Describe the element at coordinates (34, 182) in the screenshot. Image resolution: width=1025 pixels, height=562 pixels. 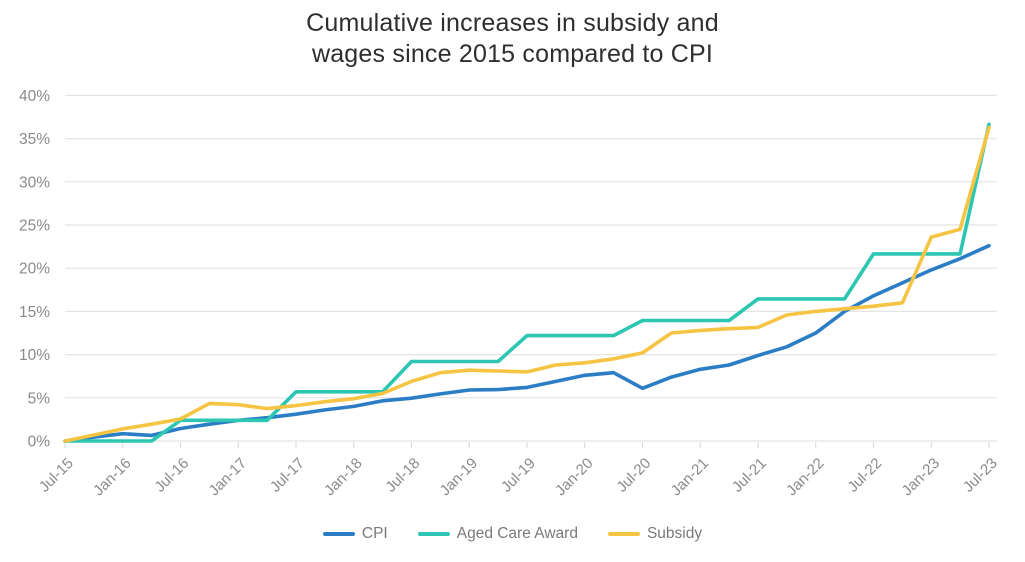
I see `y-axis-tick-label: 30%` at that location.